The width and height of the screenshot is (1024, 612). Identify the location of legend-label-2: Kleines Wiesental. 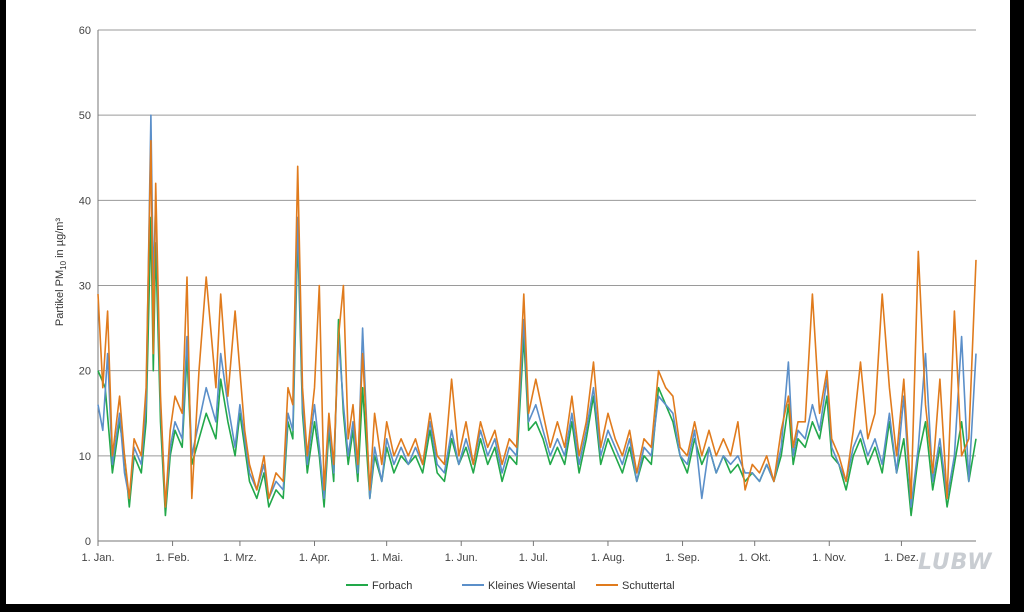
(531, 586).